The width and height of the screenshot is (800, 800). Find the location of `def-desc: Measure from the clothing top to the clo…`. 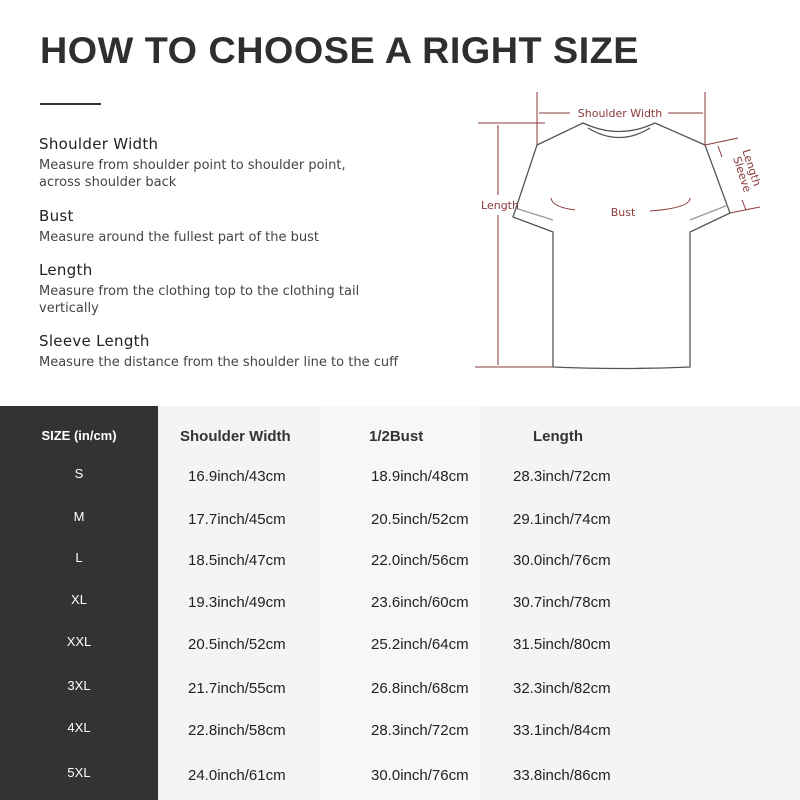

def-desc: Measure from the clothing top to the clo… is located at coordinates (199, 300).